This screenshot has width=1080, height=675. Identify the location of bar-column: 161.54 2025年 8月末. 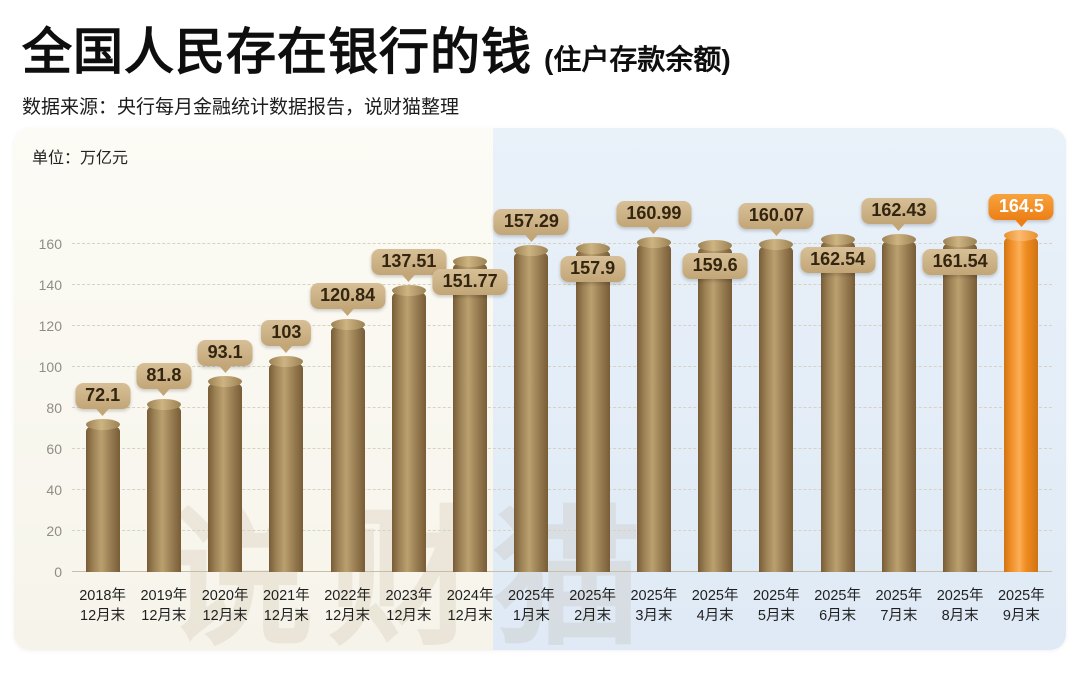
(960, 406).